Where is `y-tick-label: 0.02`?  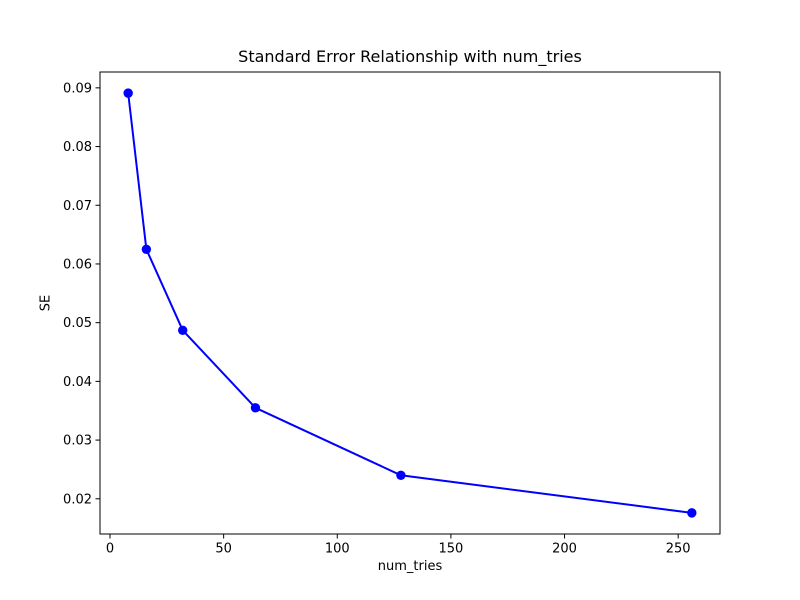
y-tick-label: 0.02 is located at coordinates (77, 499).